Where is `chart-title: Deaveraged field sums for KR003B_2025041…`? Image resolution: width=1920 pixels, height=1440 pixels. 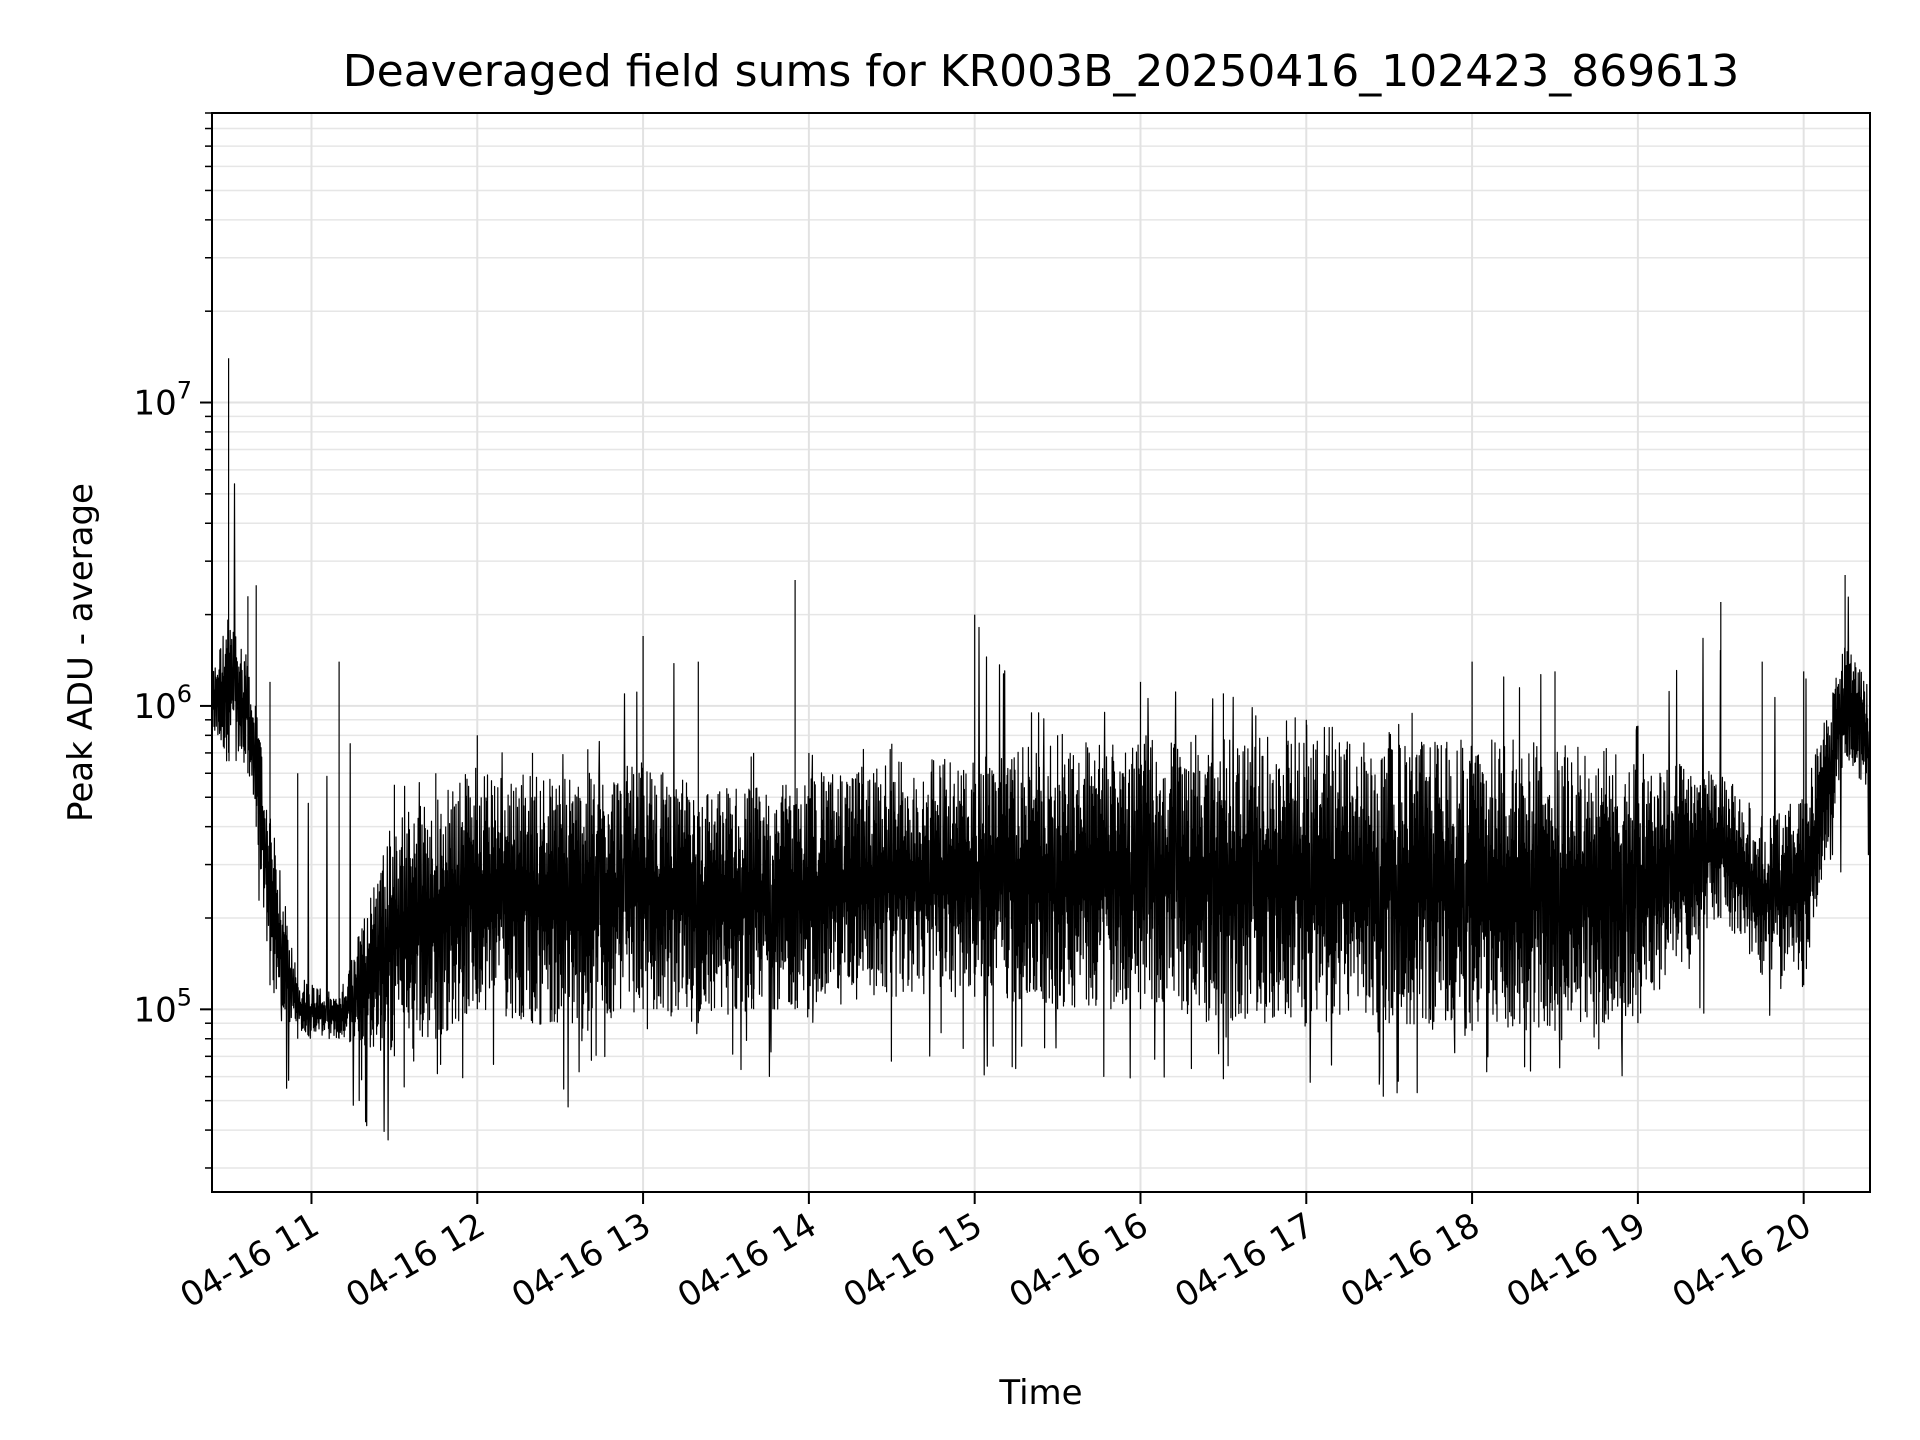 chart-title: Deaveraged field sums for KR003B_2025041… is located at coordinates (1041, 71).